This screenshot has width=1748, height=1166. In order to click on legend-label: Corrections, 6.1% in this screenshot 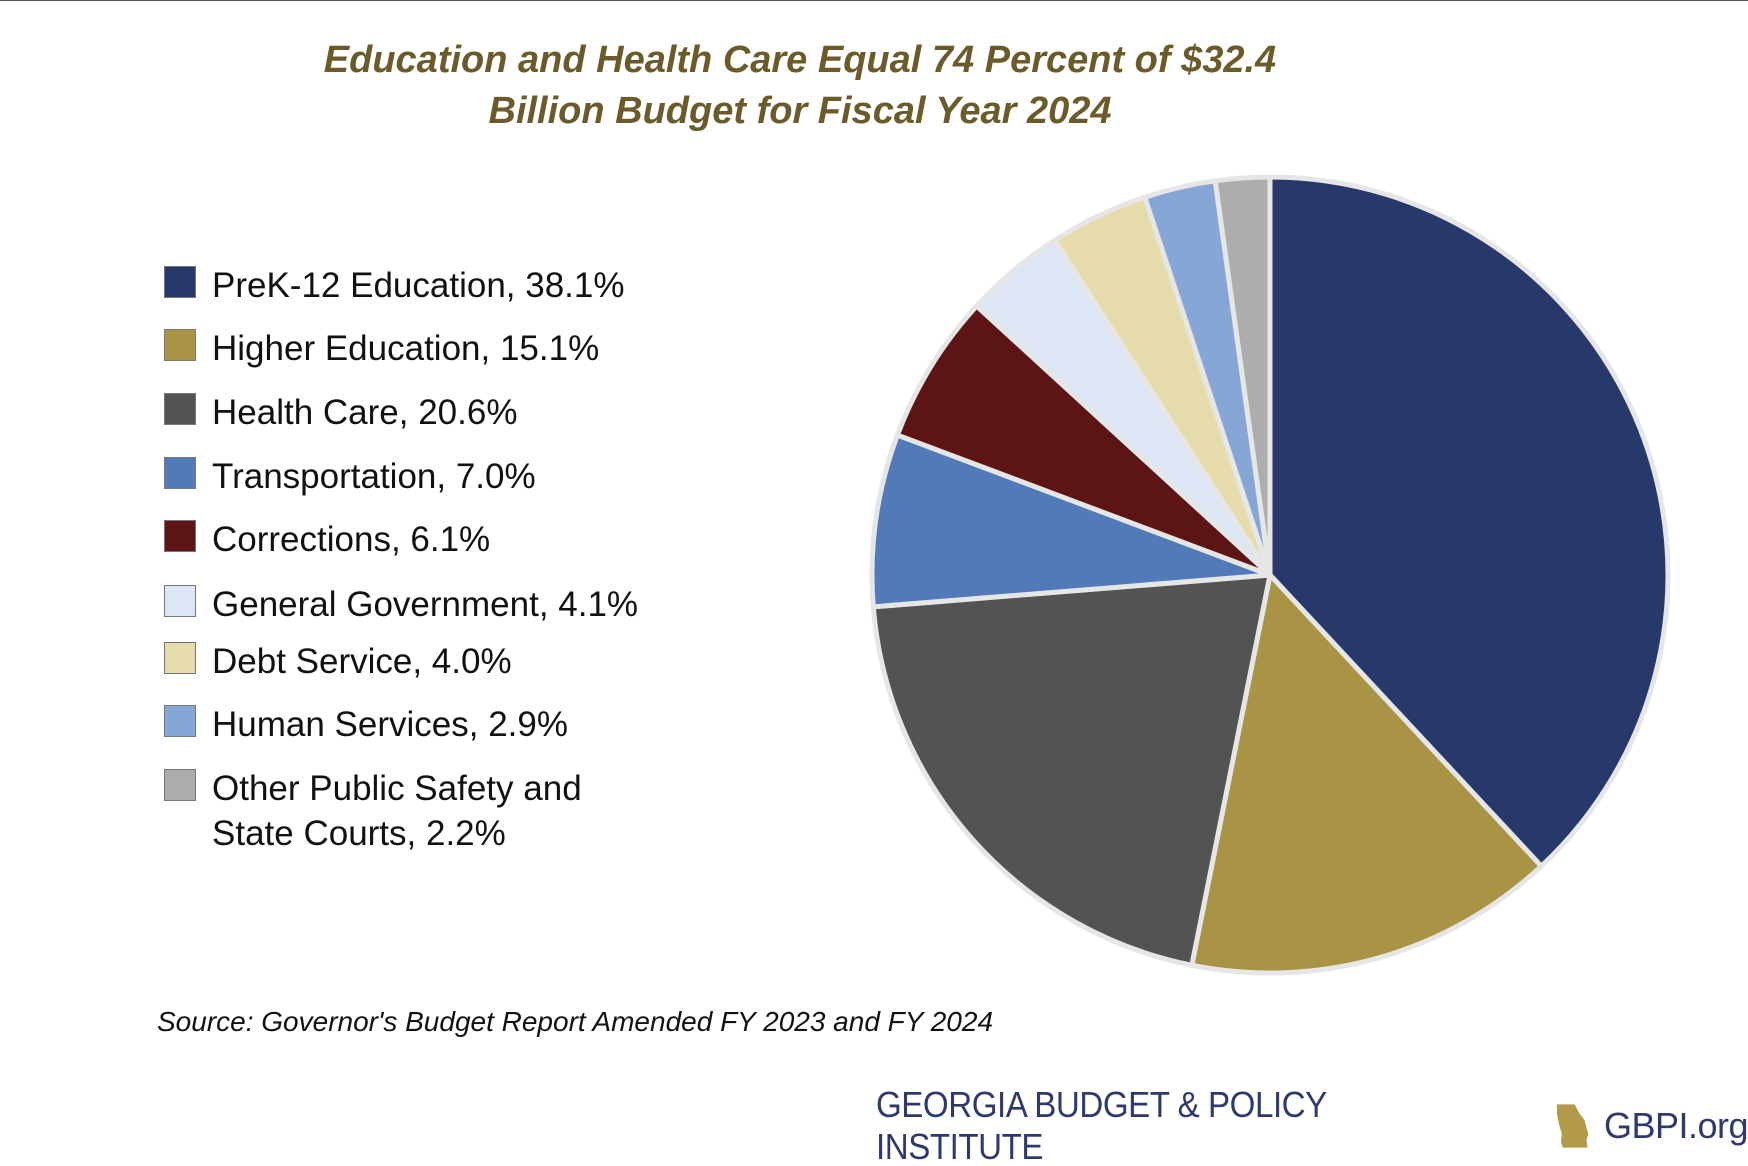, I will do `click(351, 539)`.